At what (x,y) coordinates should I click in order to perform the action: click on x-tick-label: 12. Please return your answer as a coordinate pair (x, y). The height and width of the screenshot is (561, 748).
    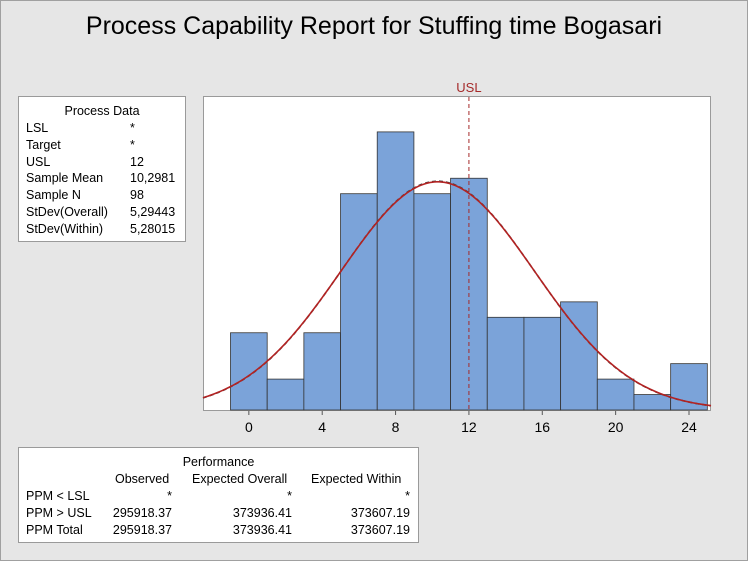
    Looking at the image, I should click on (469, 427).